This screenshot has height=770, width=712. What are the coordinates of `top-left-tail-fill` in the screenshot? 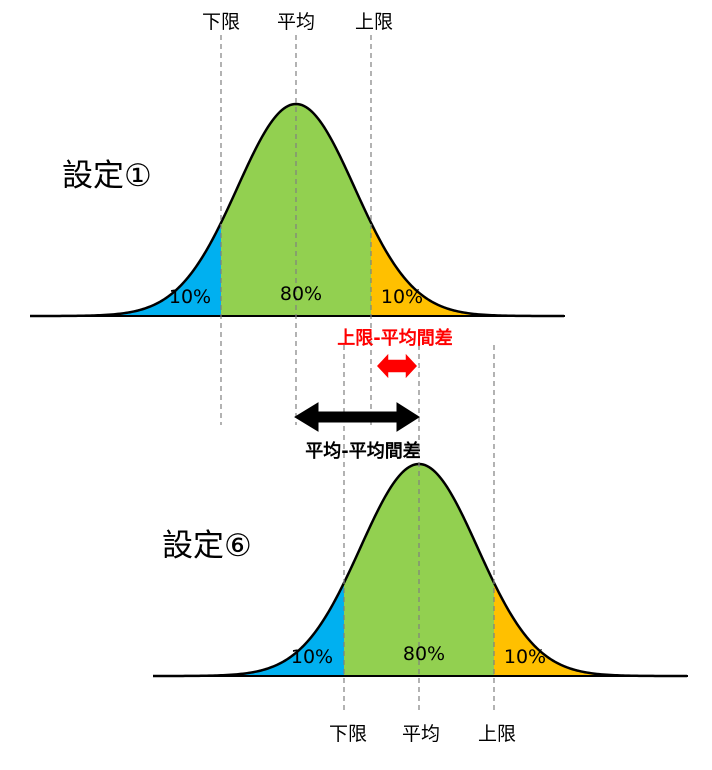 It's located at (125, 210).